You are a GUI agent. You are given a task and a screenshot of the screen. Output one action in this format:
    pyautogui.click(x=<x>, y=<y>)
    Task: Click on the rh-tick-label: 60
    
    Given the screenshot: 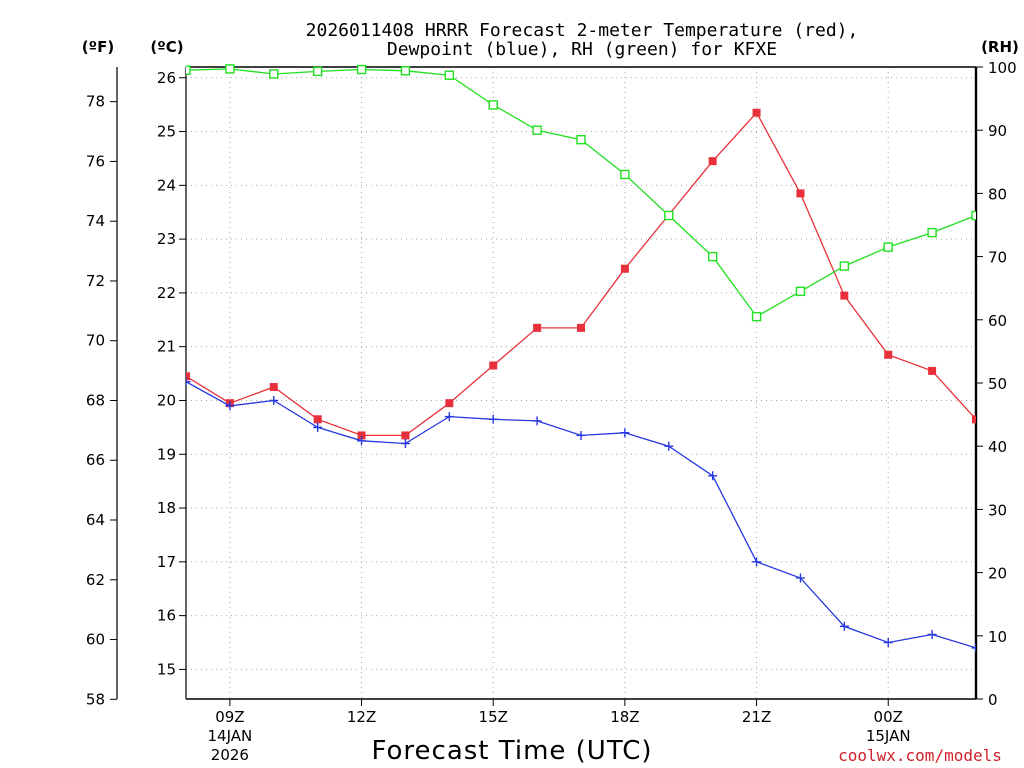 What is the action you would take?
    pyautogui.click(x=997, y=321)
    